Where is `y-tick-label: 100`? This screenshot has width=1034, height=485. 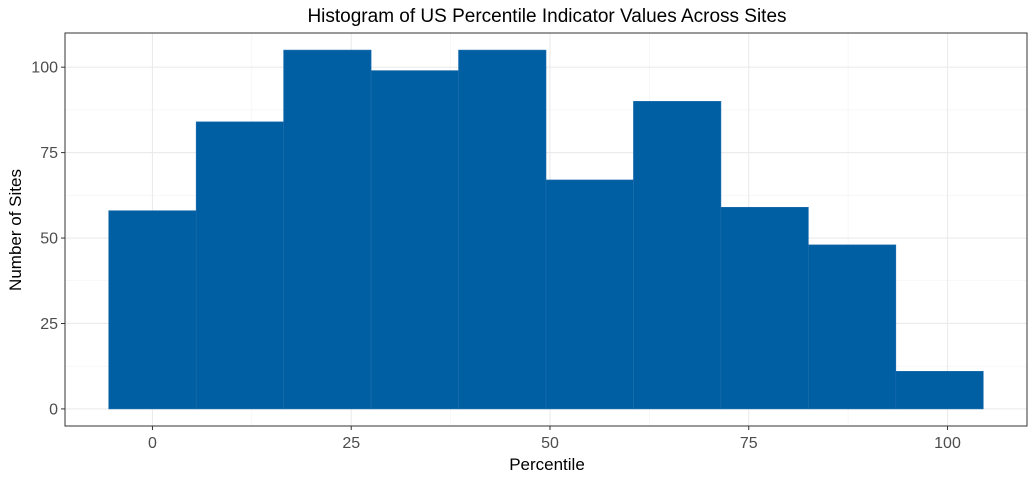 y-tick-label: 100 is located at coordinates (44, 68).